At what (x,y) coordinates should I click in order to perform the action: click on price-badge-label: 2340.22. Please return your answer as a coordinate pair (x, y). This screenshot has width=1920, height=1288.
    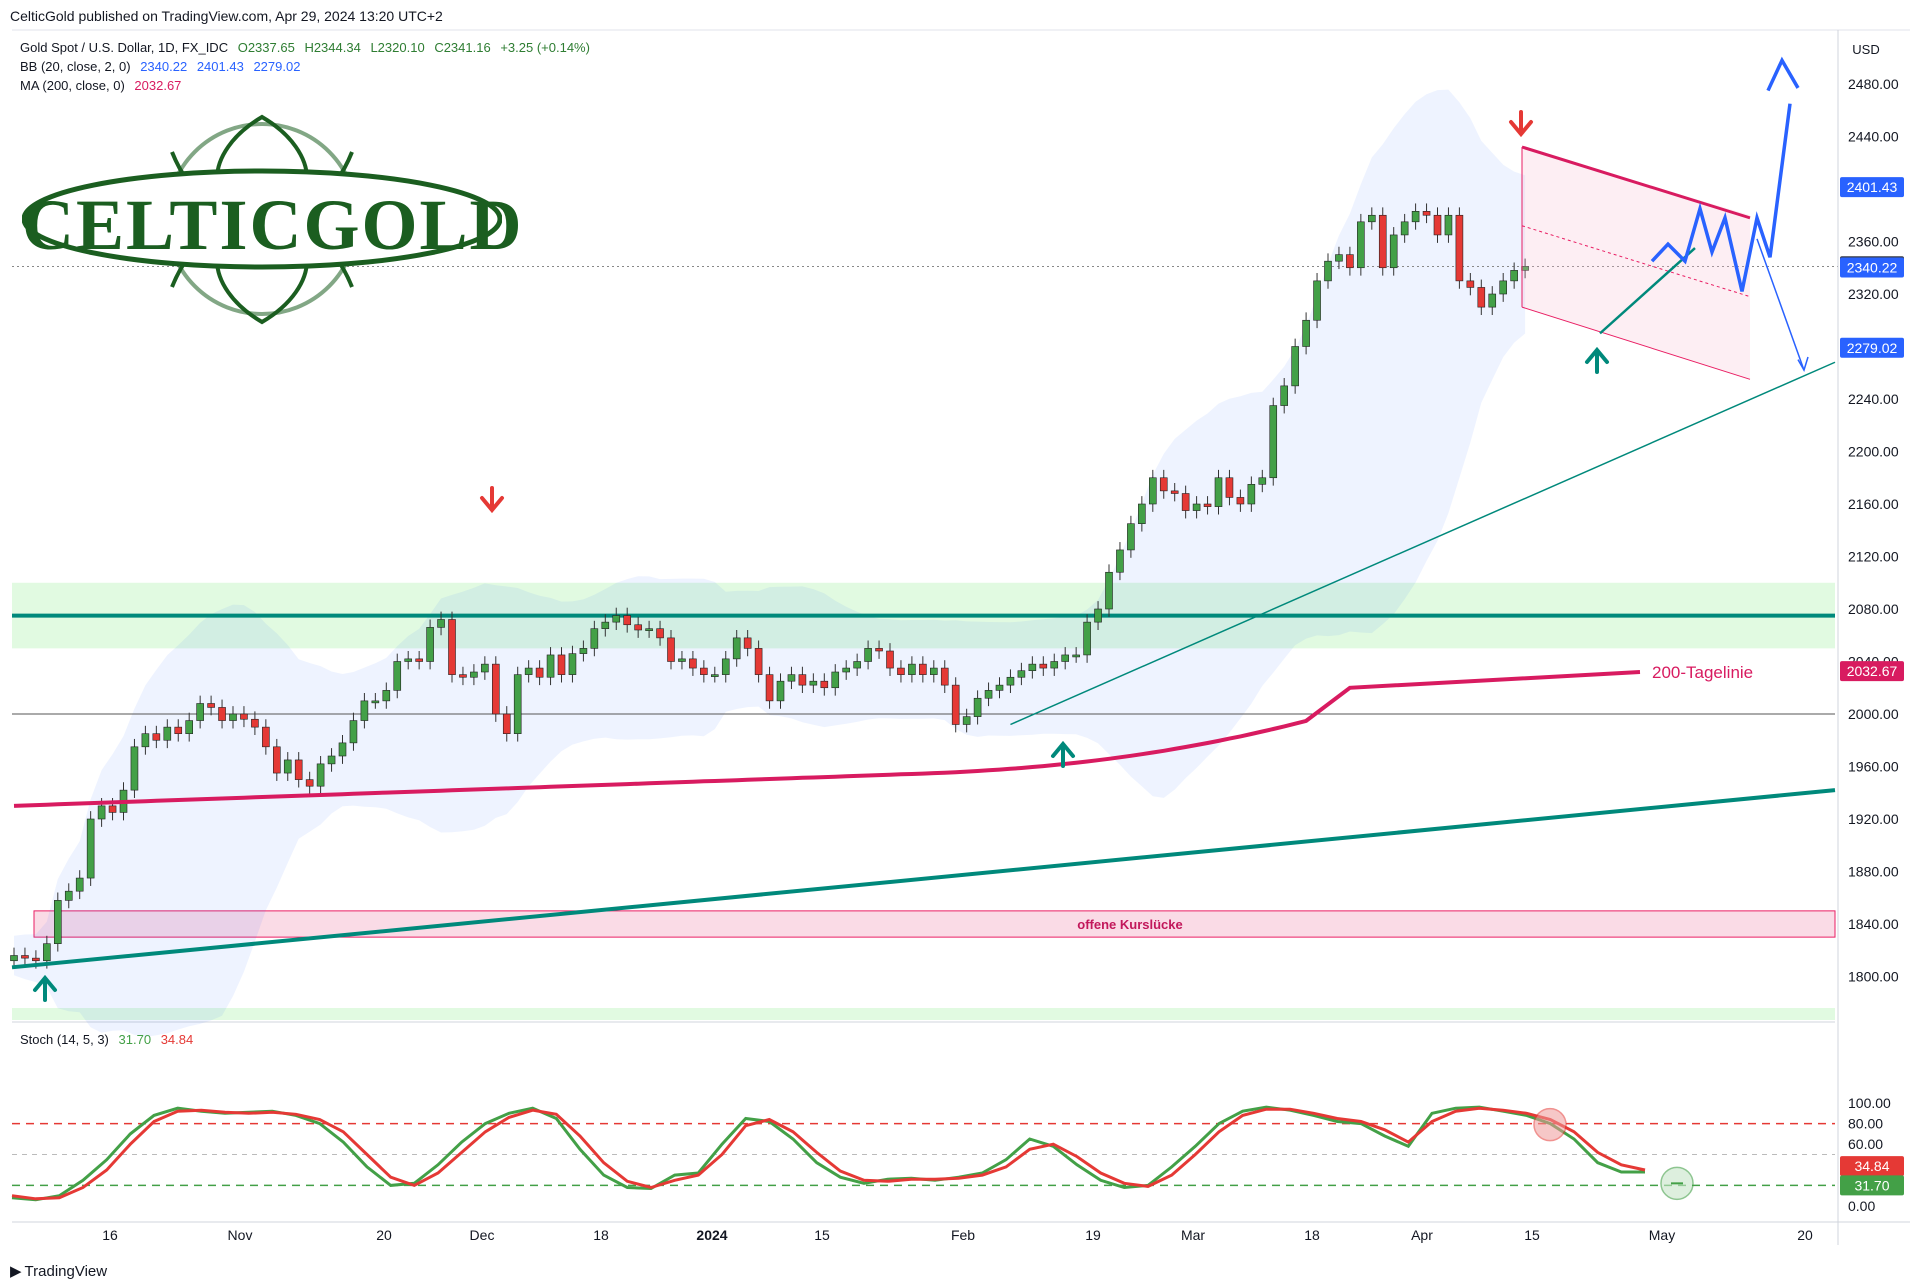
    Looking at the image, I should click on (1872, 267).